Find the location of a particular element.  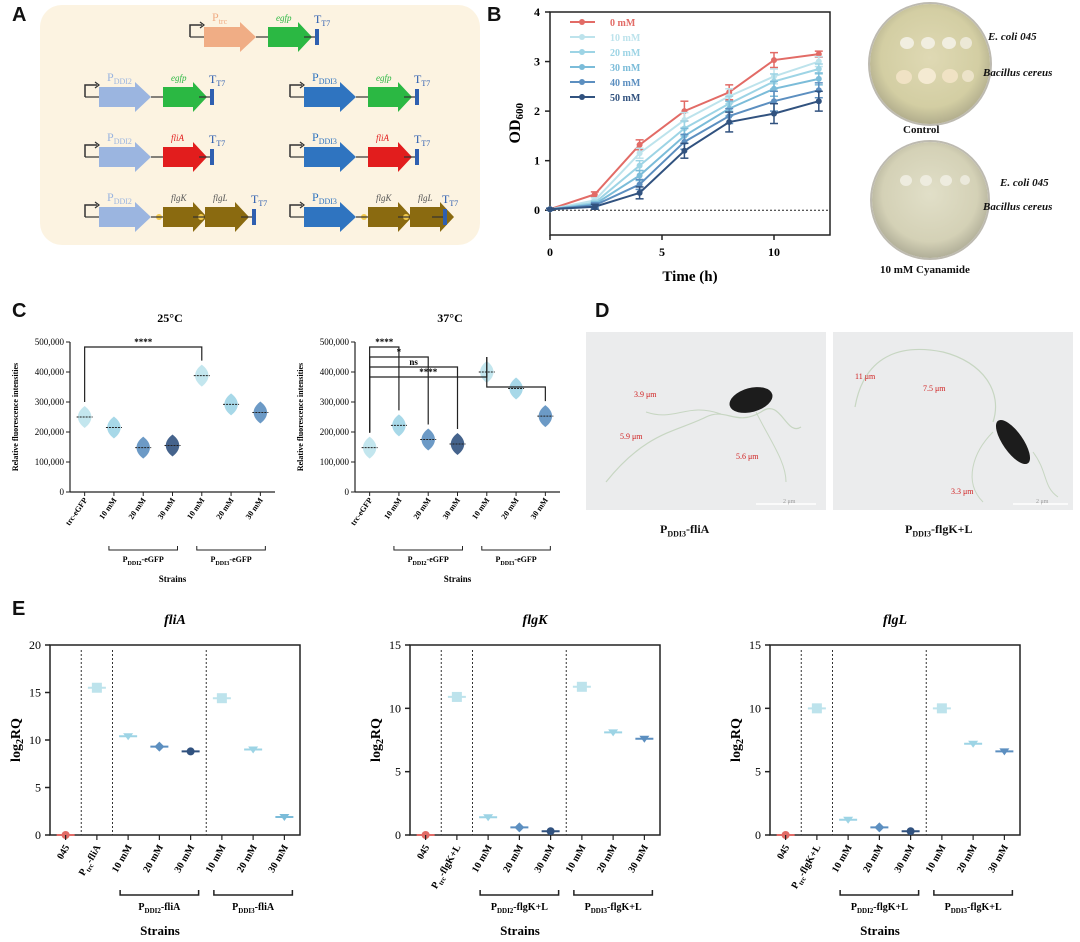

t7-flg-r-label: TT7 is located at coordinates (450, 200).